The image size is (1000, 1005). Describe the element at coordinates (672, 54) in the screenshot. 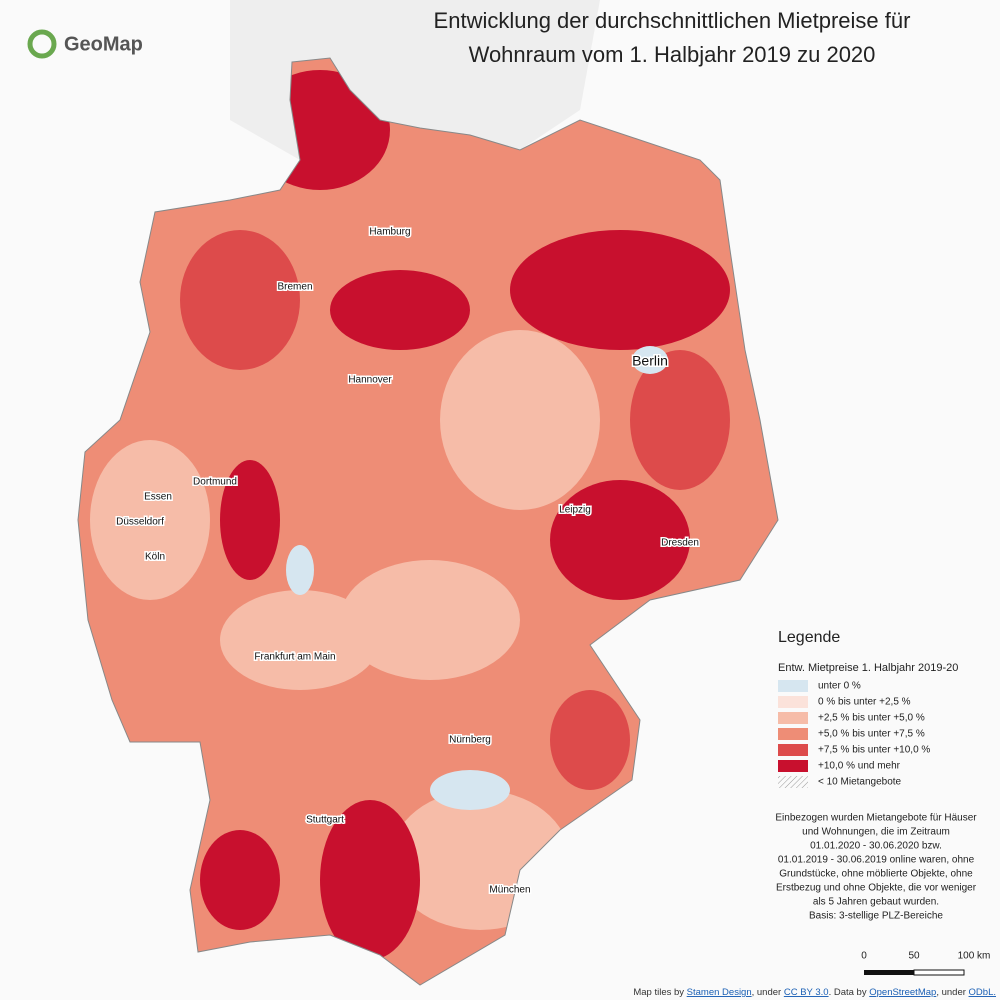

I see `title-line: Wohnraum vom 1. Halbjahr 2019 zu 2020` at that location.